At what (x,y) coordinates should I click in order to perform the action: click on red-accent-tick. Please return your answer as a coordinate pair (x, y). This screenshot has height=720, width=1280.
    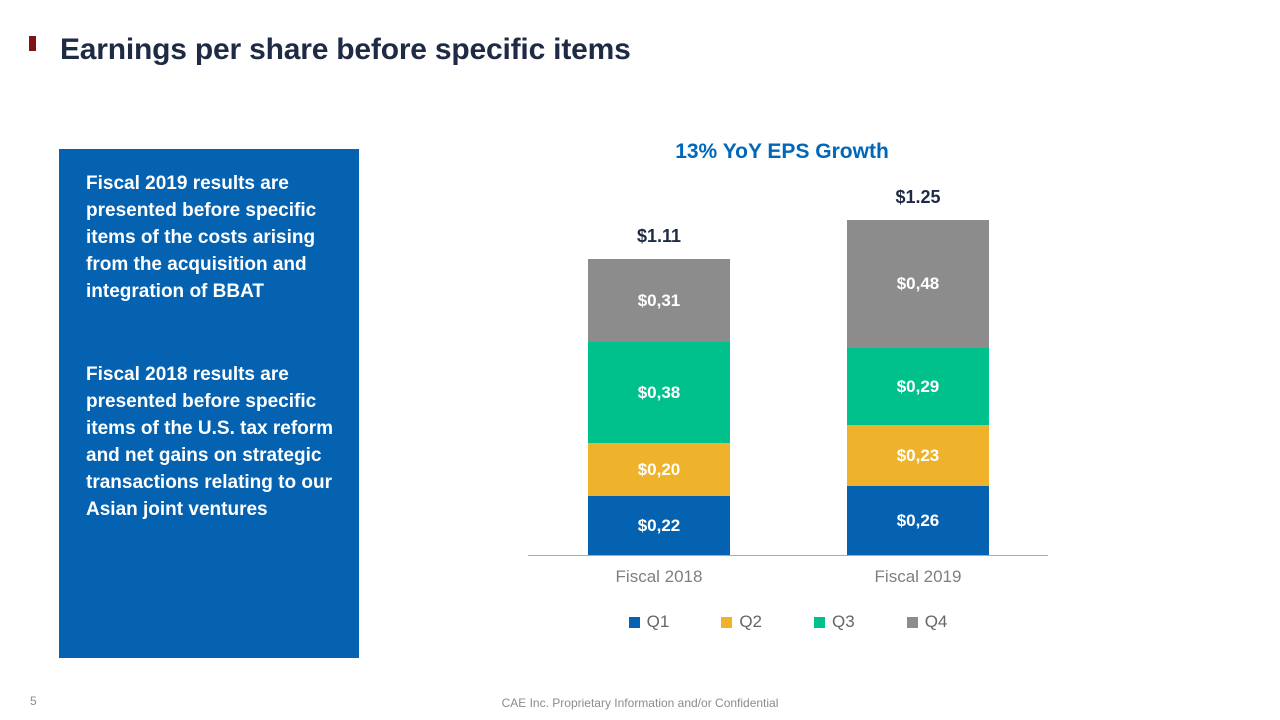
    Looking at the image, I should click on (32, 43).